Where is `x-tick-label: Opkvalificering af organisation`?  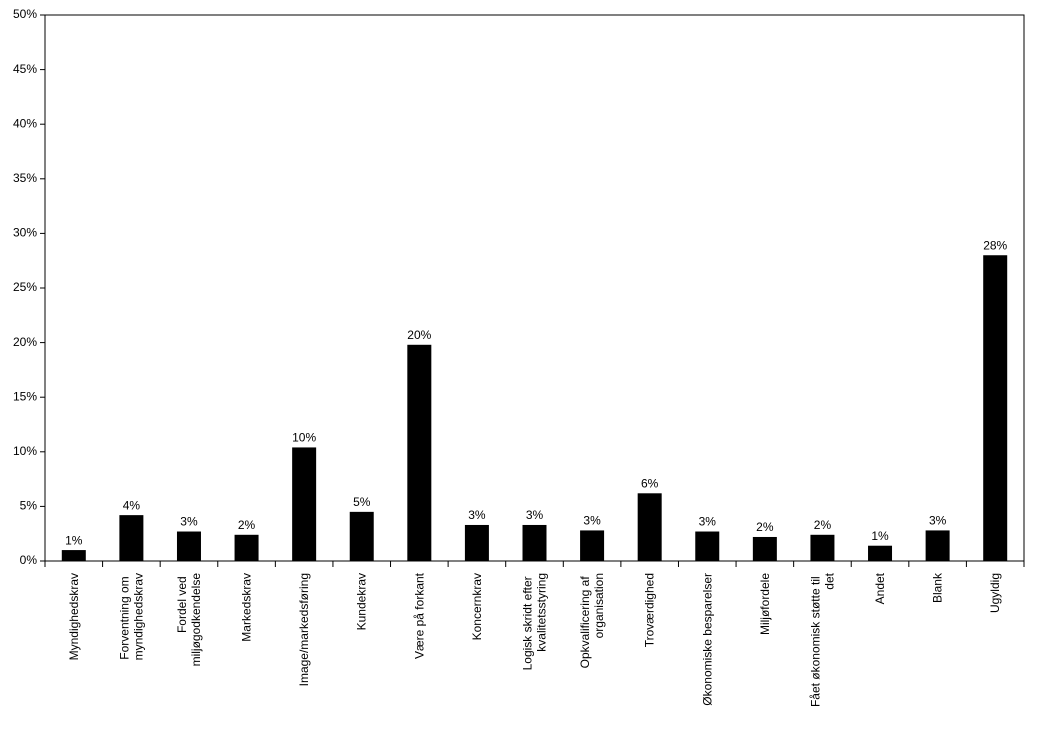
x-tick-label: Opkvalificering af organisation is located at coordinates (592, 620).